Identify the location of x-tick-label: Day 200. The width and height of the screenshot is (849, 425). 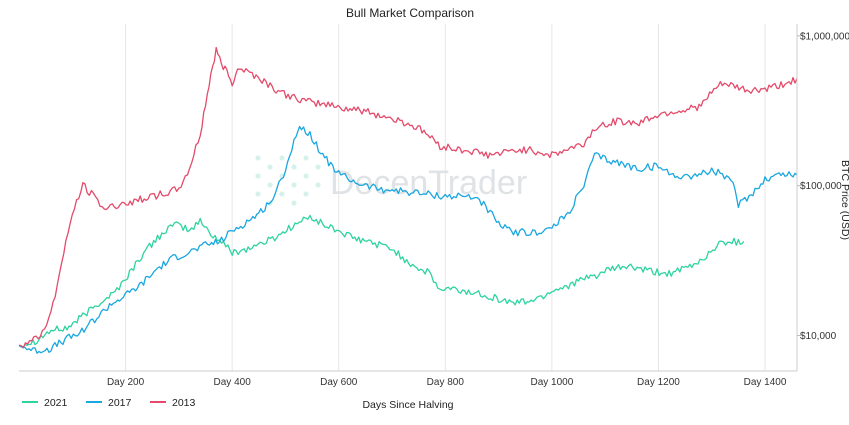
(126, 382).